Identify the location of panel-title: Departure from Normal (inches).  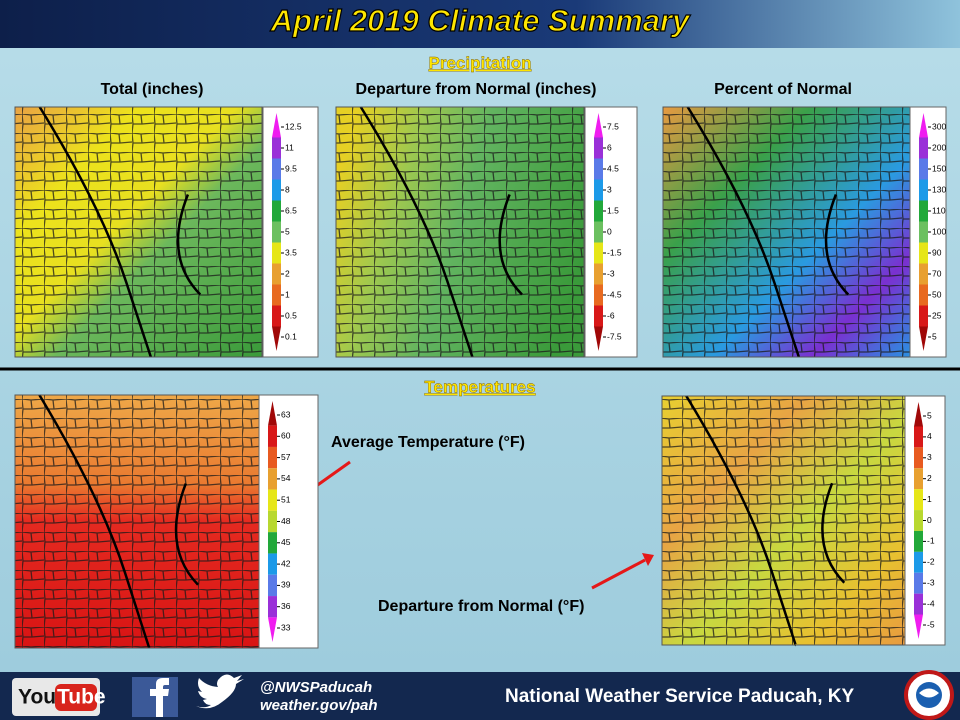
(476, 89).